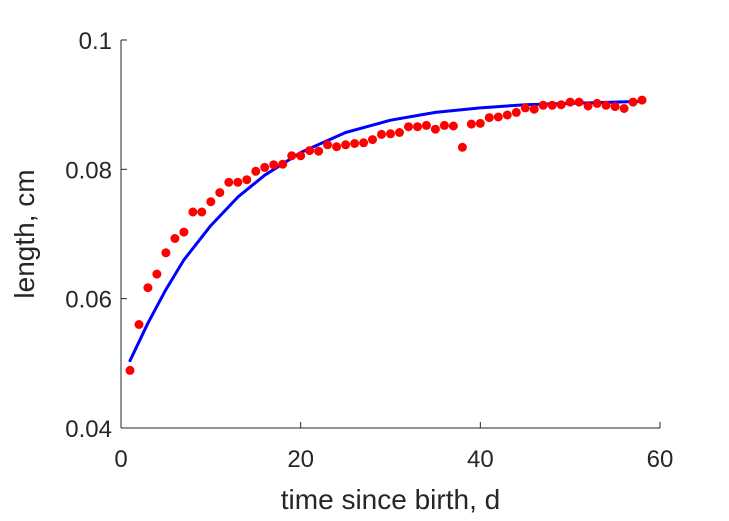  What do you see at coordinates (480, 459) in the screenshot?
I see `x-tick-label: 40` at bounding box center [480, 459].